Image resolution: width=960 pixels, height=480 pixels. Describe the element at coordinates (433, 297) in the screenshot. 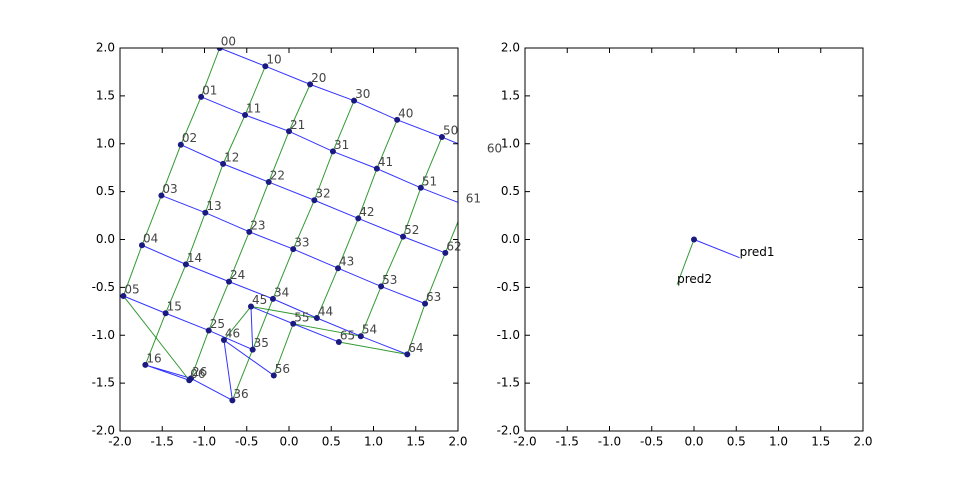

I see `point-label: 63` at that location.